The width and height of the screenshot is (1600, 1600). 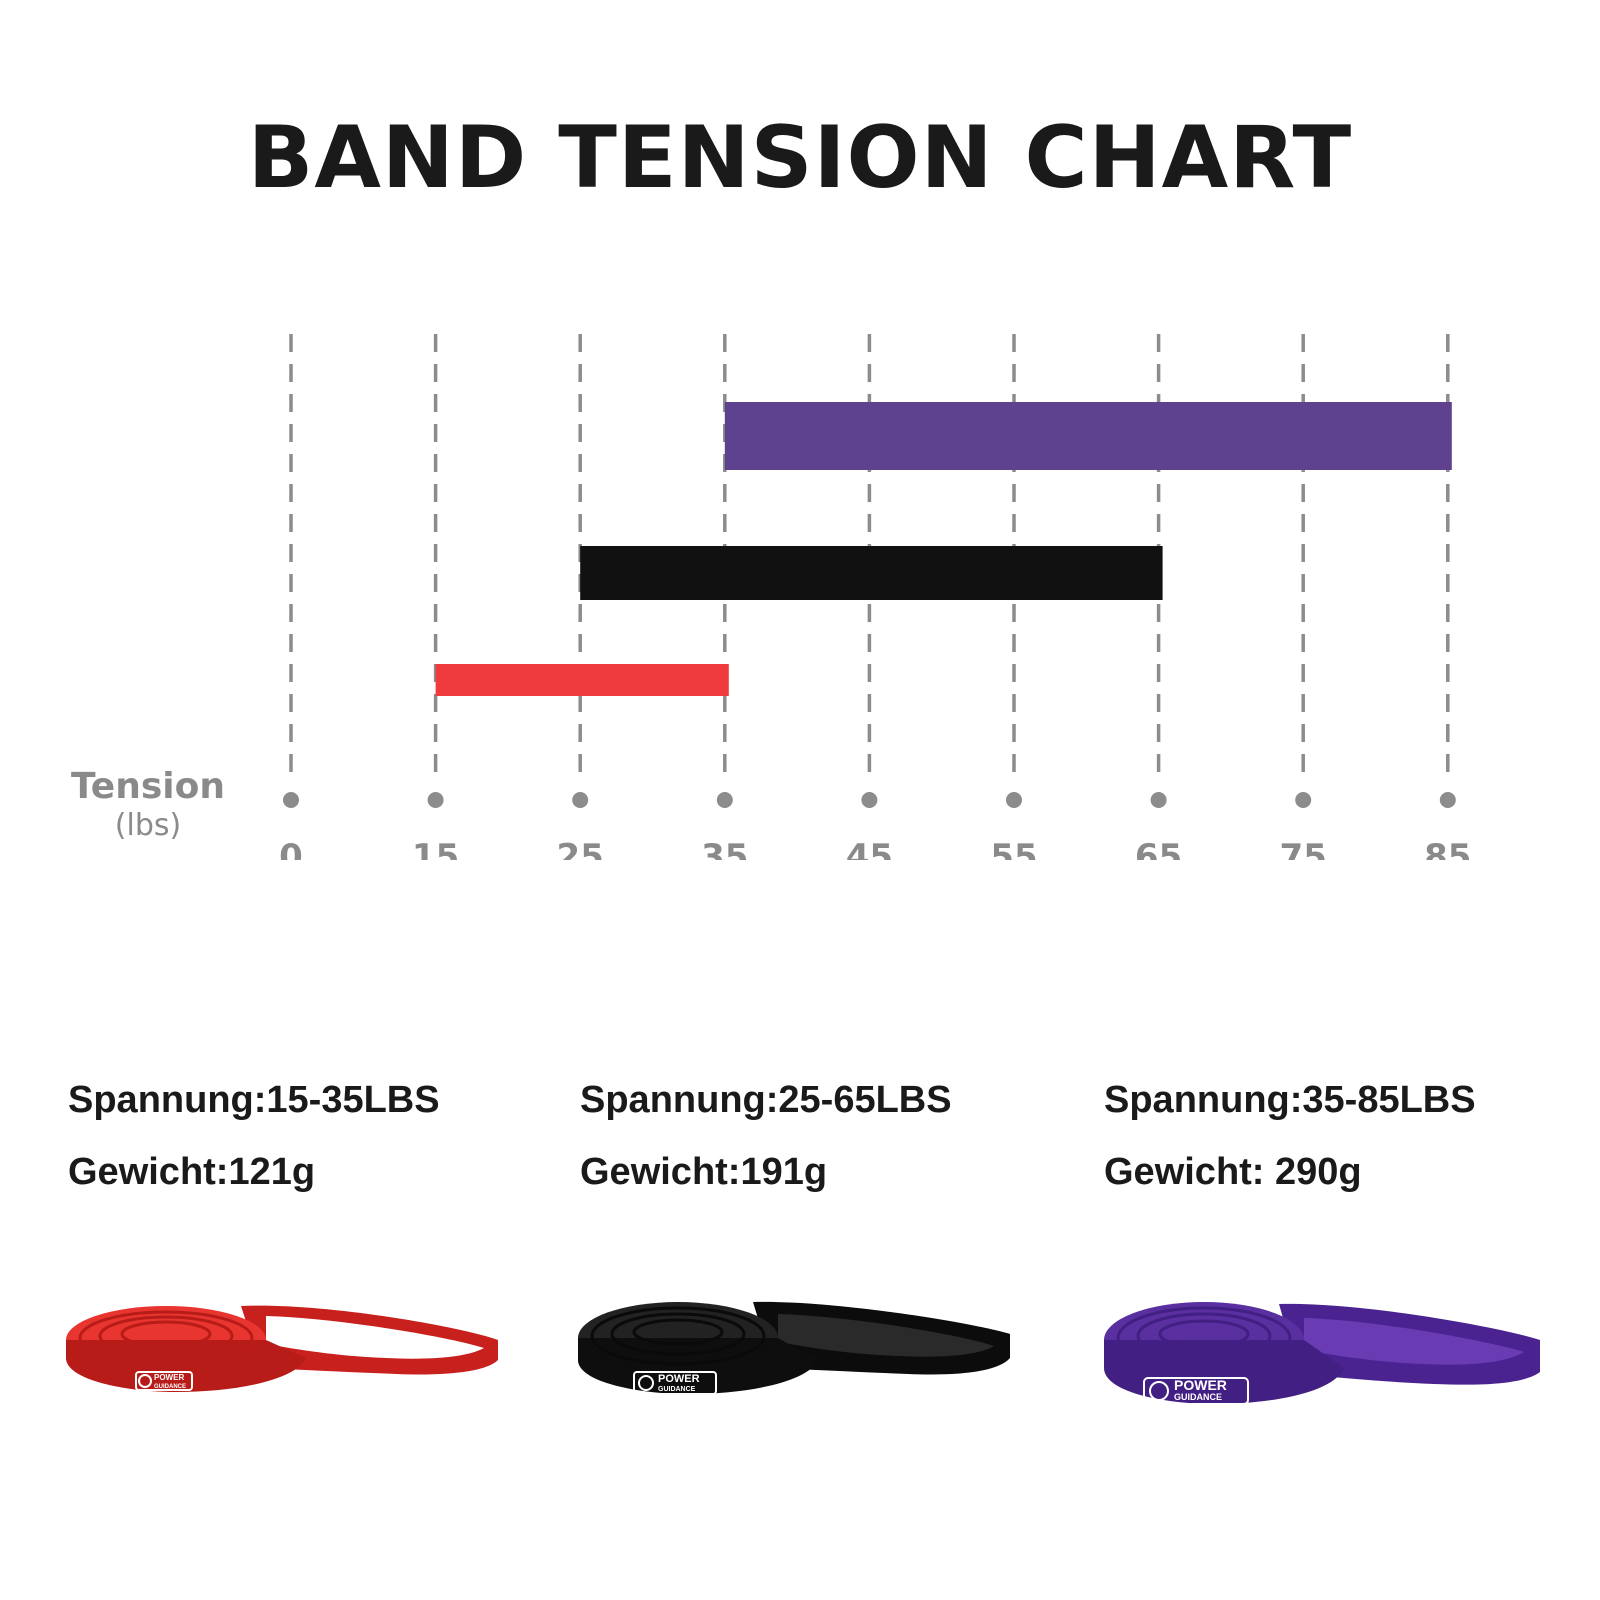 What do you see at coordinates (1013, 848) in the screenshot?
I see `tick-label: 55` at bounding box center [1013, 848].